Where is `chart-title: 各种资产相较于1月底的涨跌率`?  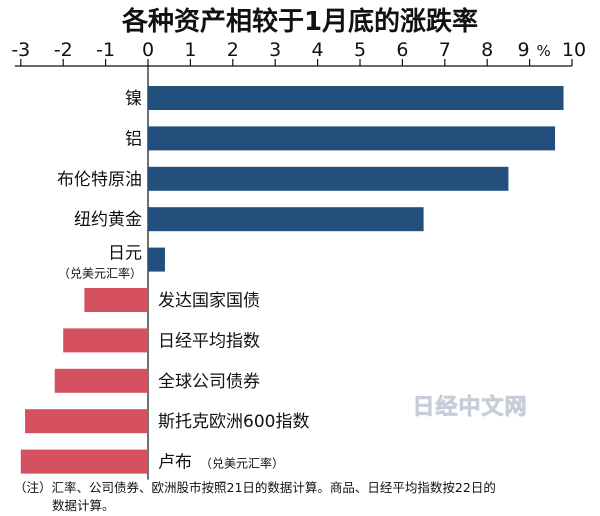
chart-title: 各种资产相较于1月底的涨跌率 is located at coordinates (299, 21).